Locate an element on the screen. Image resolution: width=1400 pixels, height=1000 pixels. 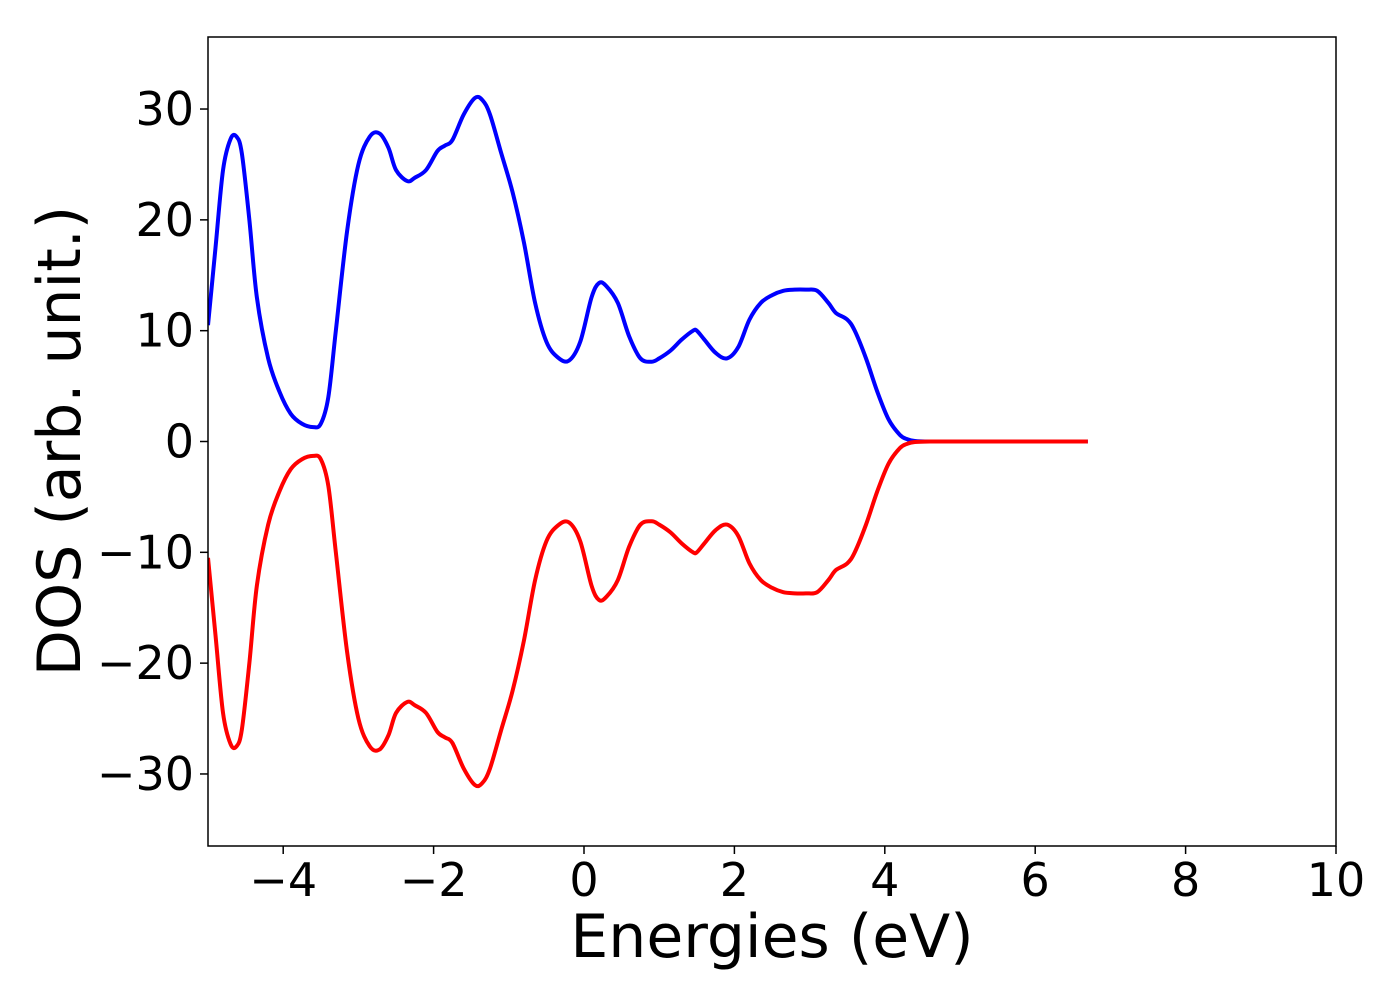
y-tick-label: −20 is located at coordinates (145, 663).